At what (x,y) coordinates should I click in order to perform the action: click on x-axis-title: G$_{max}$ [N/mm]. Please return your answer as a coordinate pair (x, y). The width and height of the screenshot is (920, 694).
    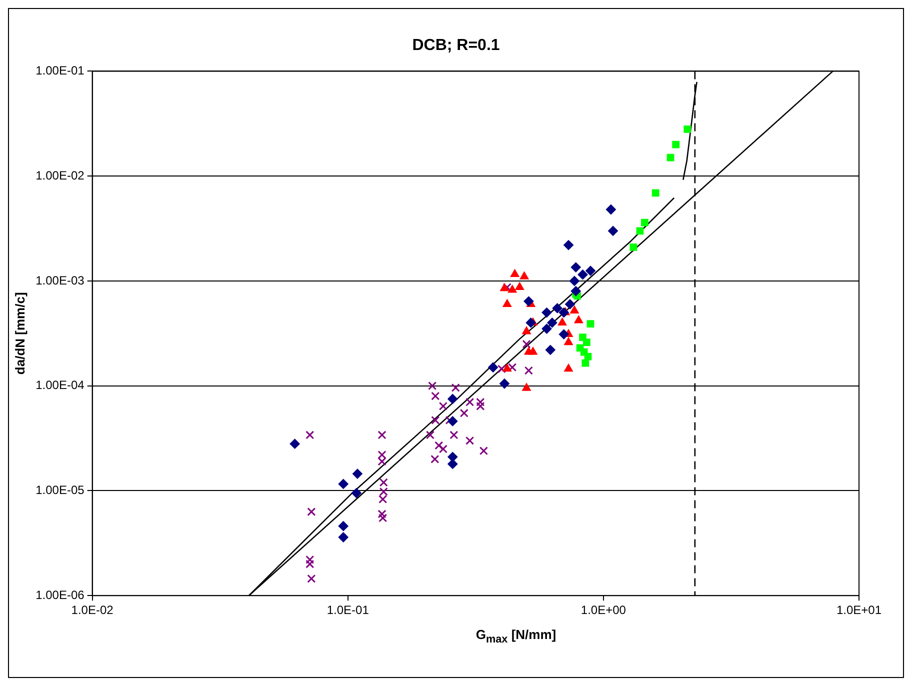
    Looking at the image, I should click on (516, 636).